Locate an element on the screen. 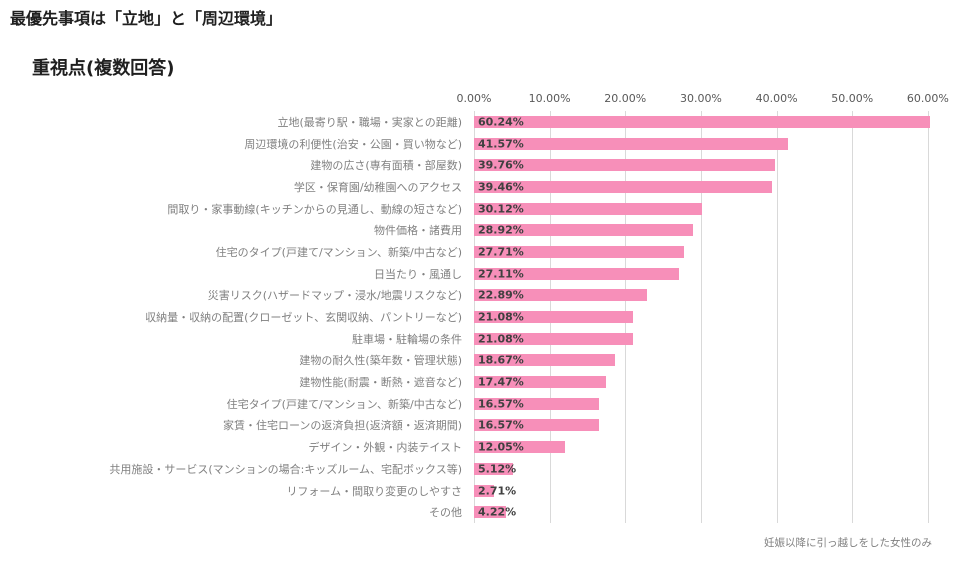 This screenshot has width=960, height=561. bar-row: 災害リスク(ハザードマップ・浸水/地震リスクなど) 22.89% is located at coordinates (480, 296).